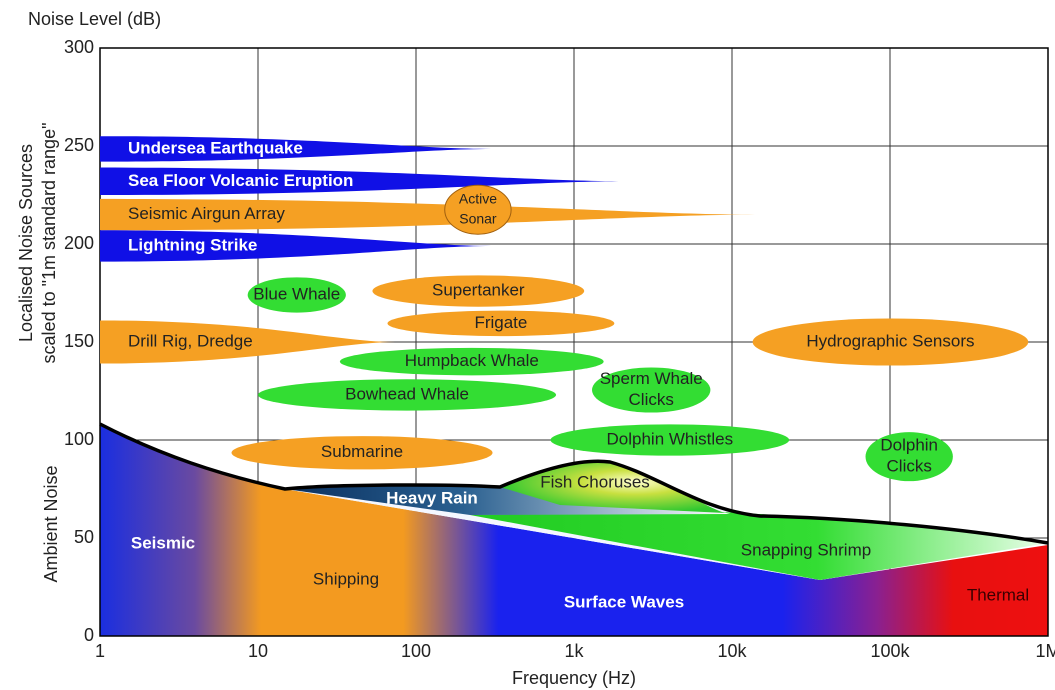 The height and width of the screenshot is (690, 1055). I want to click on source-label: Sonar, so click(478, 218).